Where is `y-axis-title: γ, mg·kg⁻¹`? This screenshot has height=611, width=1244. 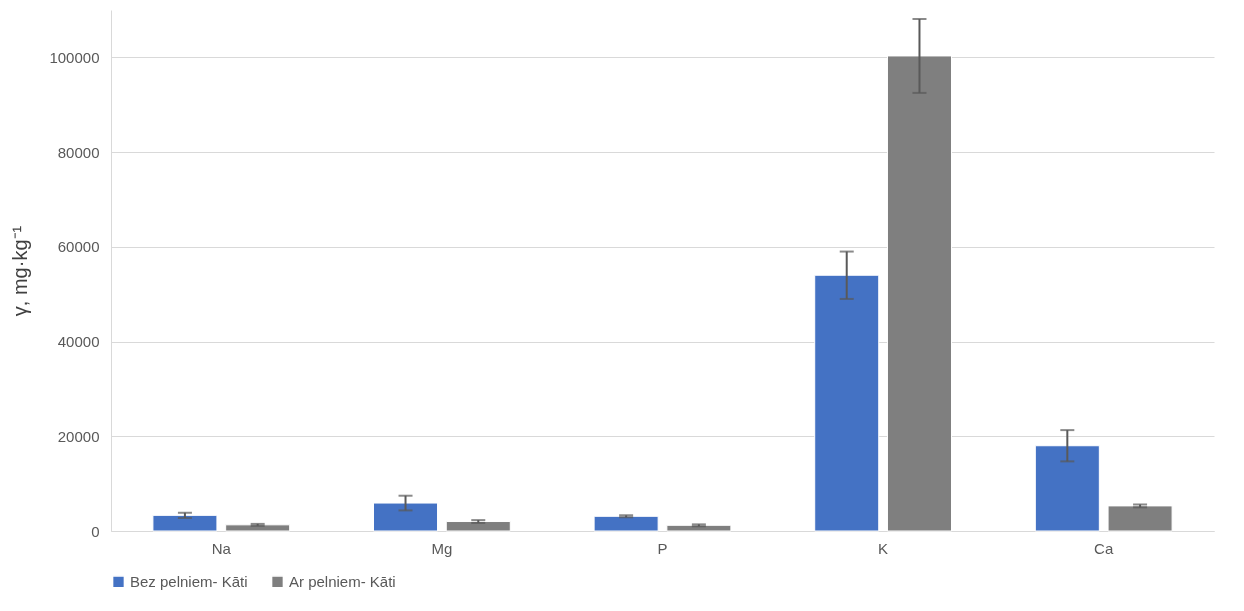 y-axis-title: γ, mg·kg⁻¹ is located at coordinates (20, 271).